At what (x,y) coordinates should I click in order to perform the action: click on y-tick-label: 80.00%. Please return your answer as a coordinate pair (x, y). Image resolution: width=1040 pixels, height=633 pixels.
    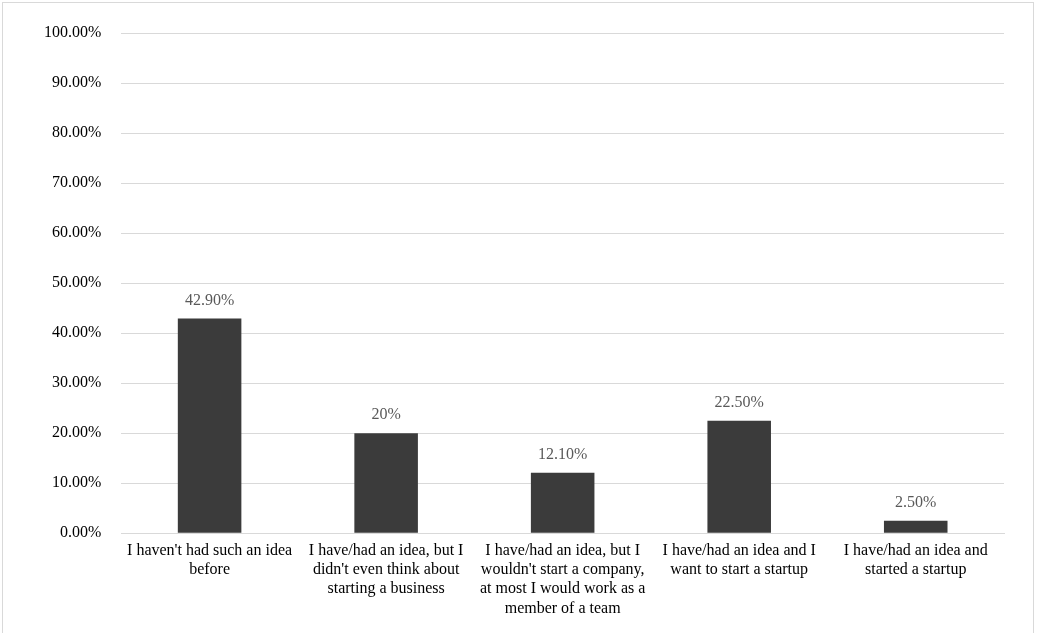
    Looking at the image, I should click on (77, 132).